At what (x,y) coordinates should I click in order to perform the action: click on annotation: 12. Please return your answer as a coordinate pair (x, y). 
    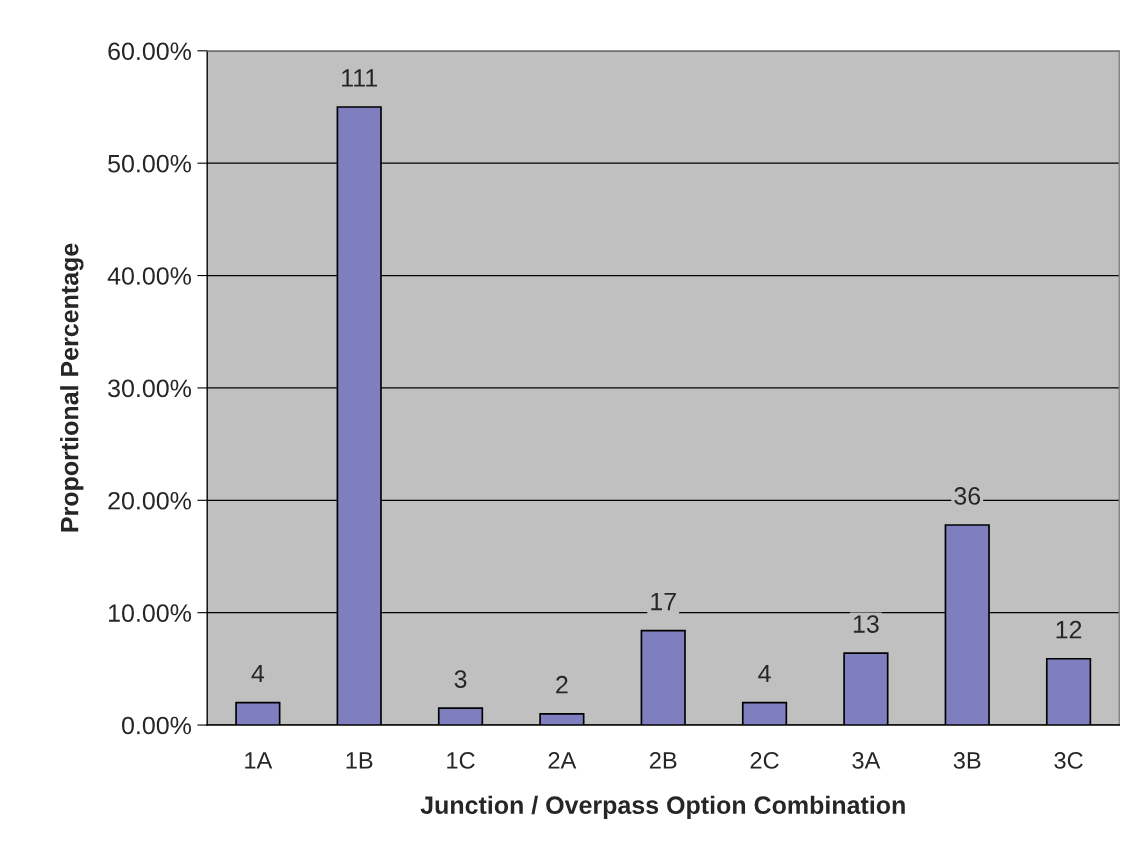
    Looking at the image, I should click on (1069, 629).